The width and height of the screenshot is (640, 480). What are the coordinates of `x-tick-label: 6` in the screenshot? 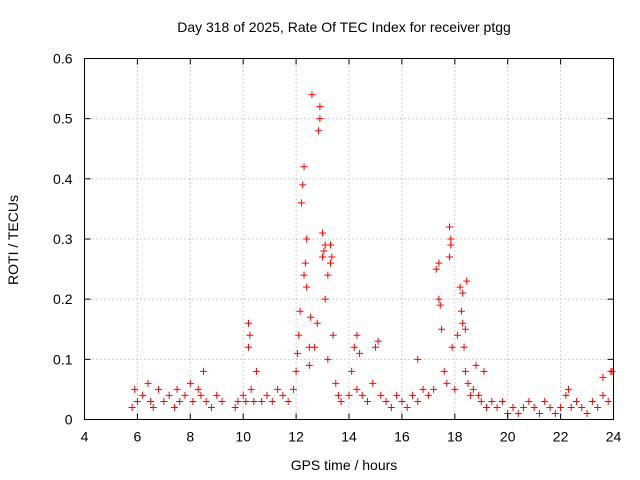 It's located at (138, 437).